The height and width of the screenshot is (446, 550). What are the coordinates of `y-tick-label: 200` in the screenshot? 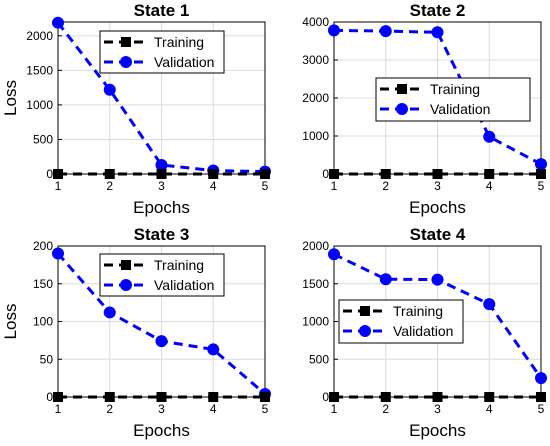 It's located at (43, 246).